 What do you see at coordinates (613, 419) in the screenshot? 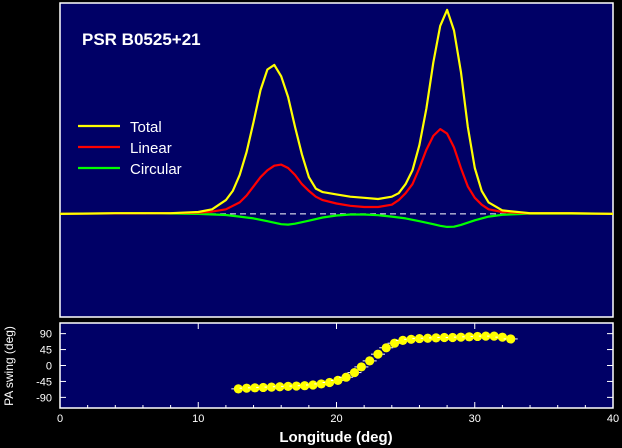
I see `x-tick-label: 40` at bounding box center [613, 419].